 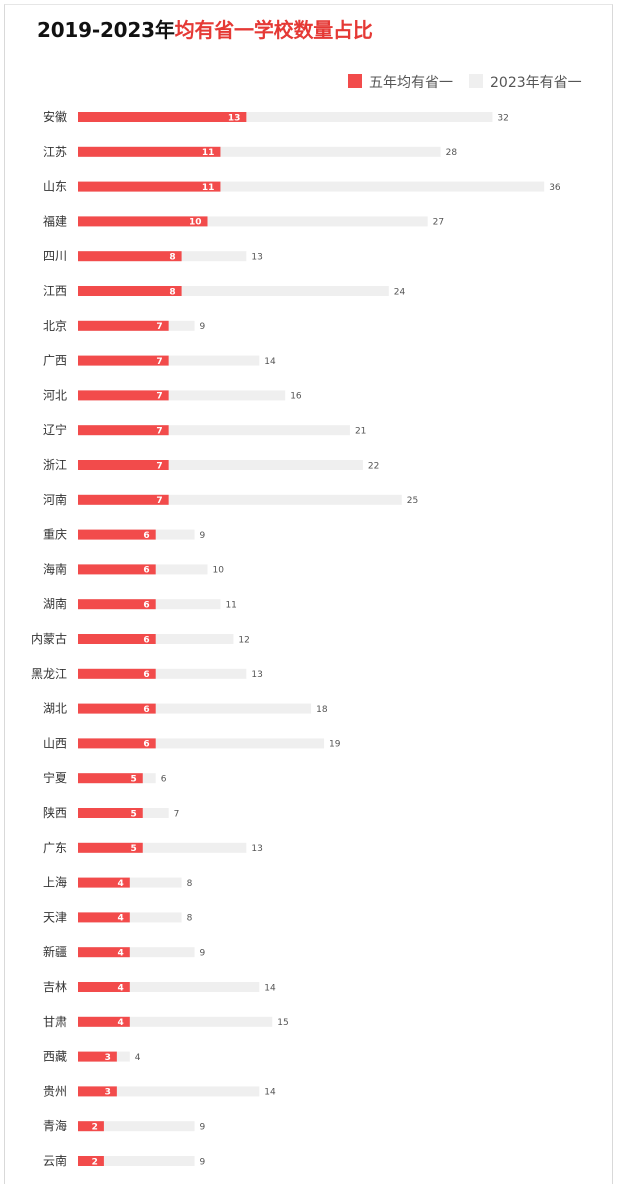 I want to click on bar-row: 北京 7 9, so click(x=124, y=326).